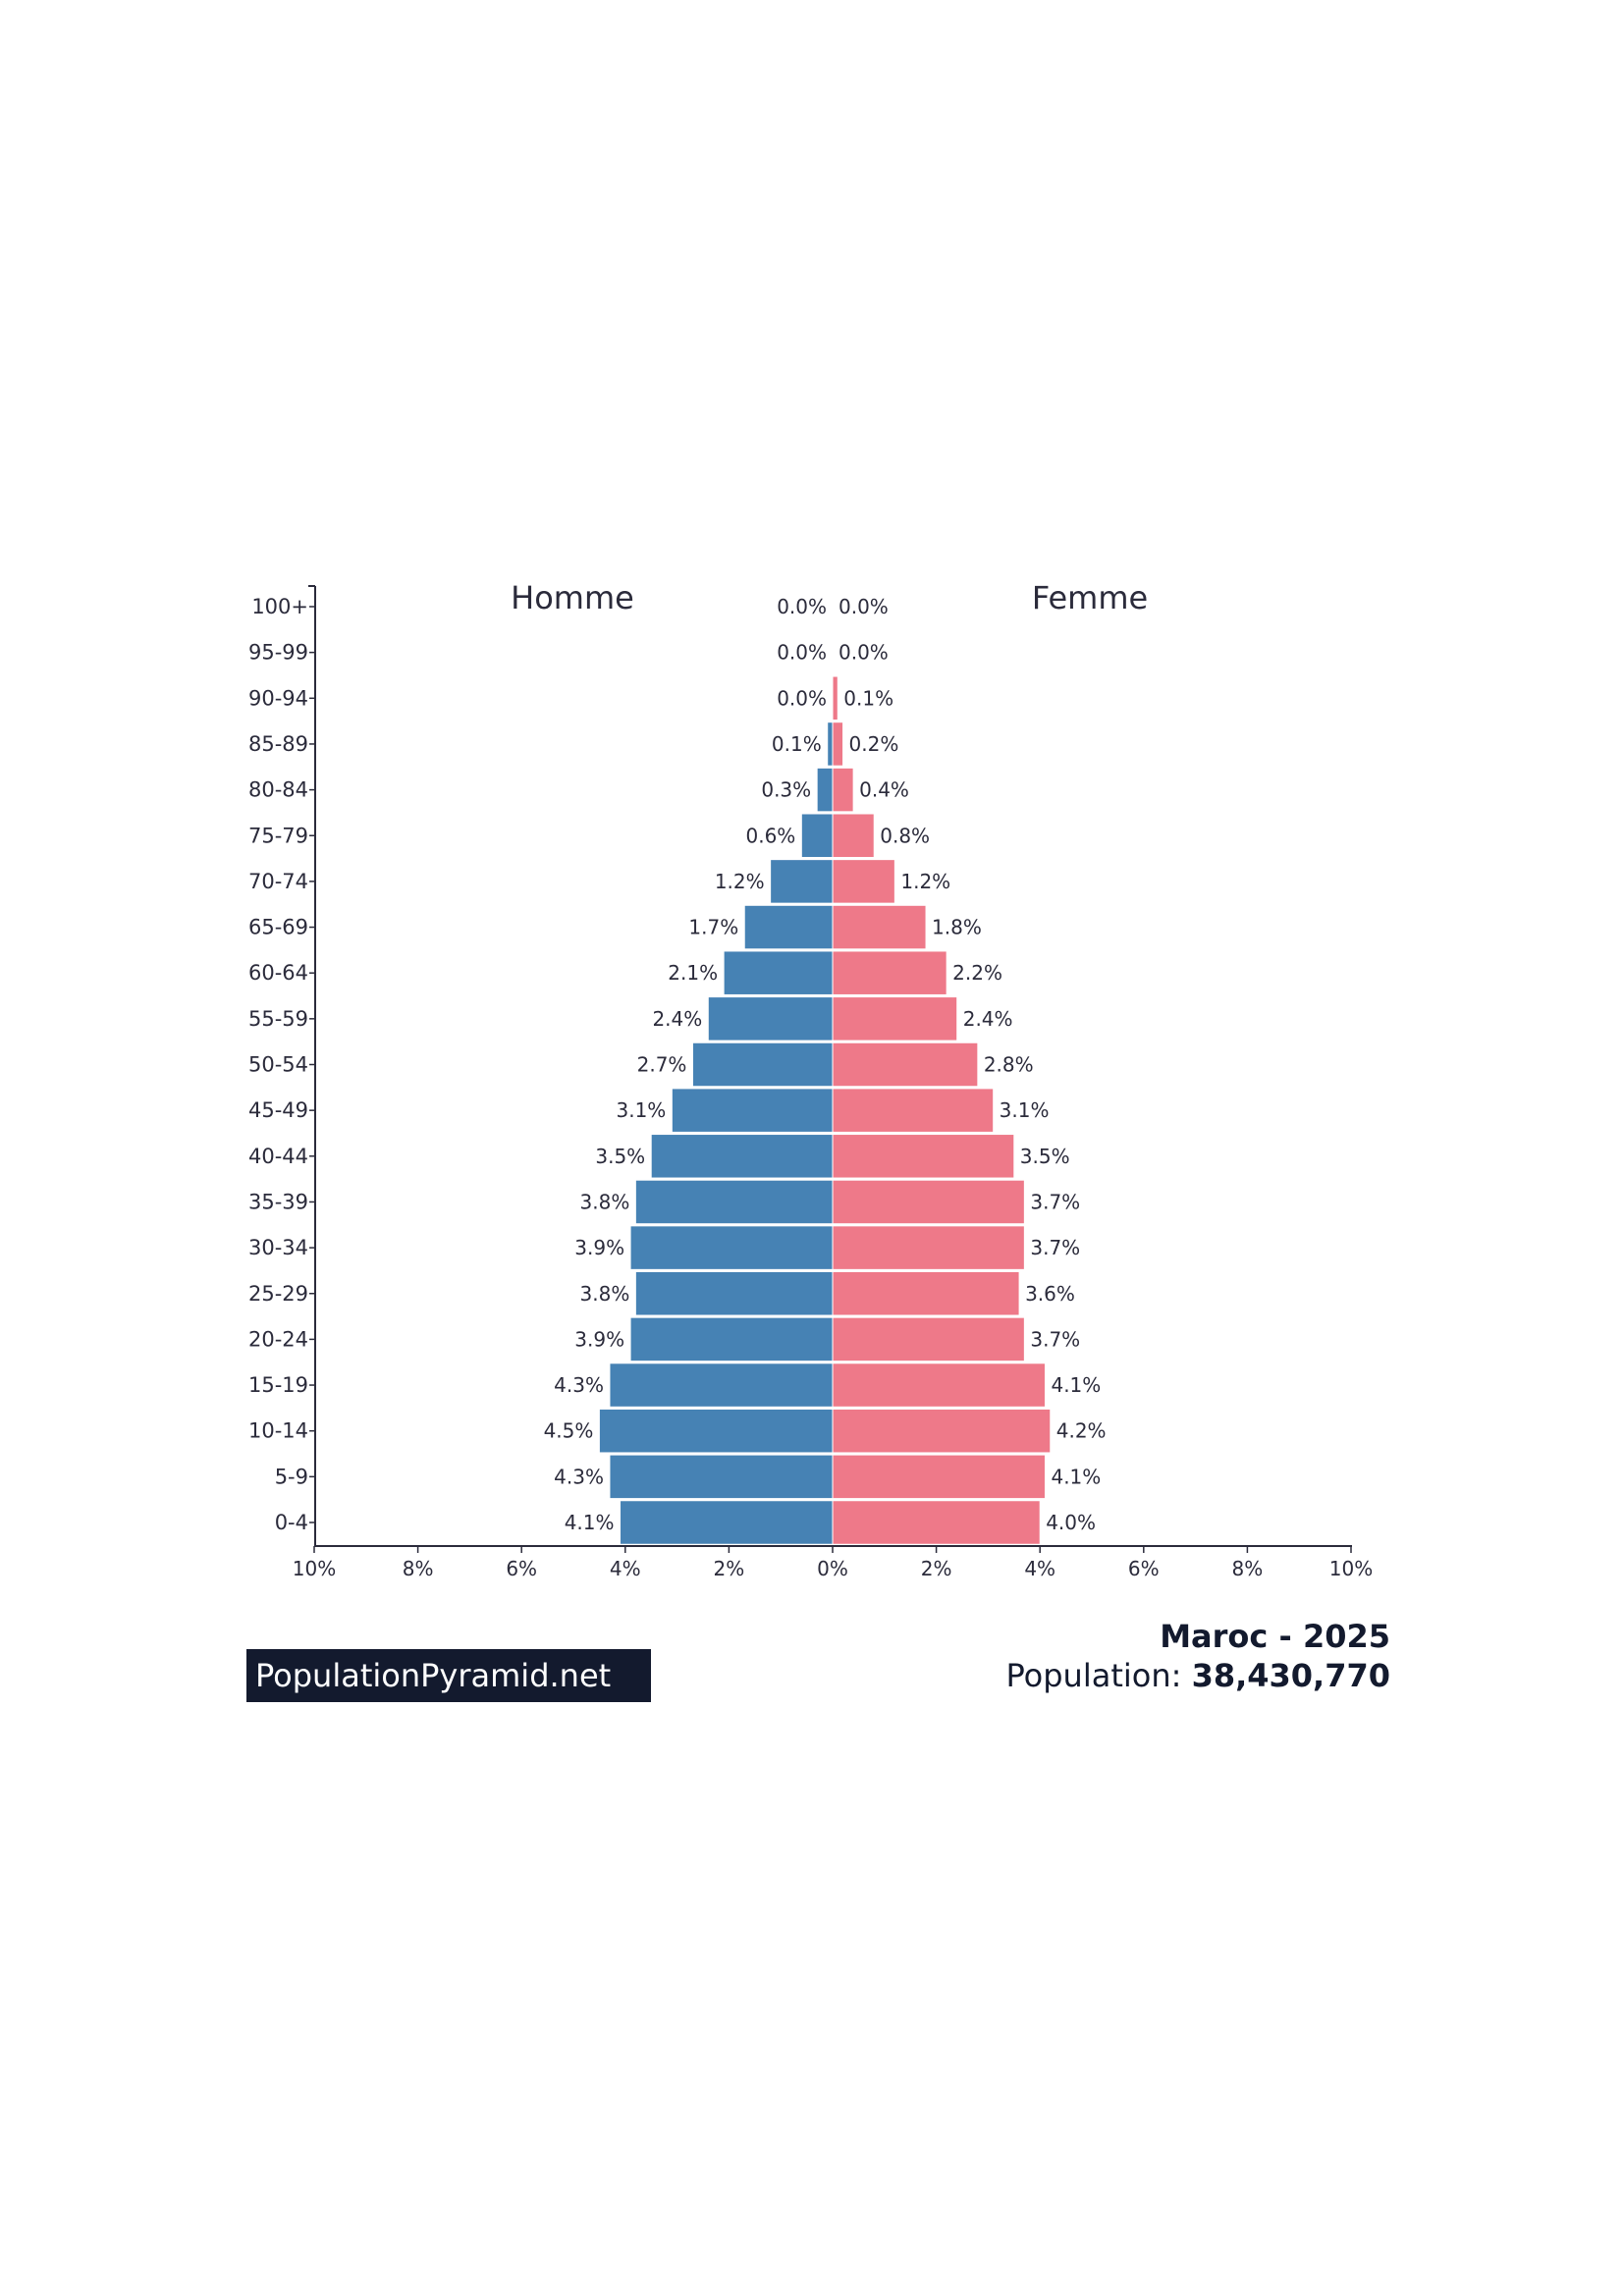 The image size is (1623, 2296). Describe the element at coordinates (662, 1065) in the screenshot. I see `value-label-homme: 2.7%` at that location.